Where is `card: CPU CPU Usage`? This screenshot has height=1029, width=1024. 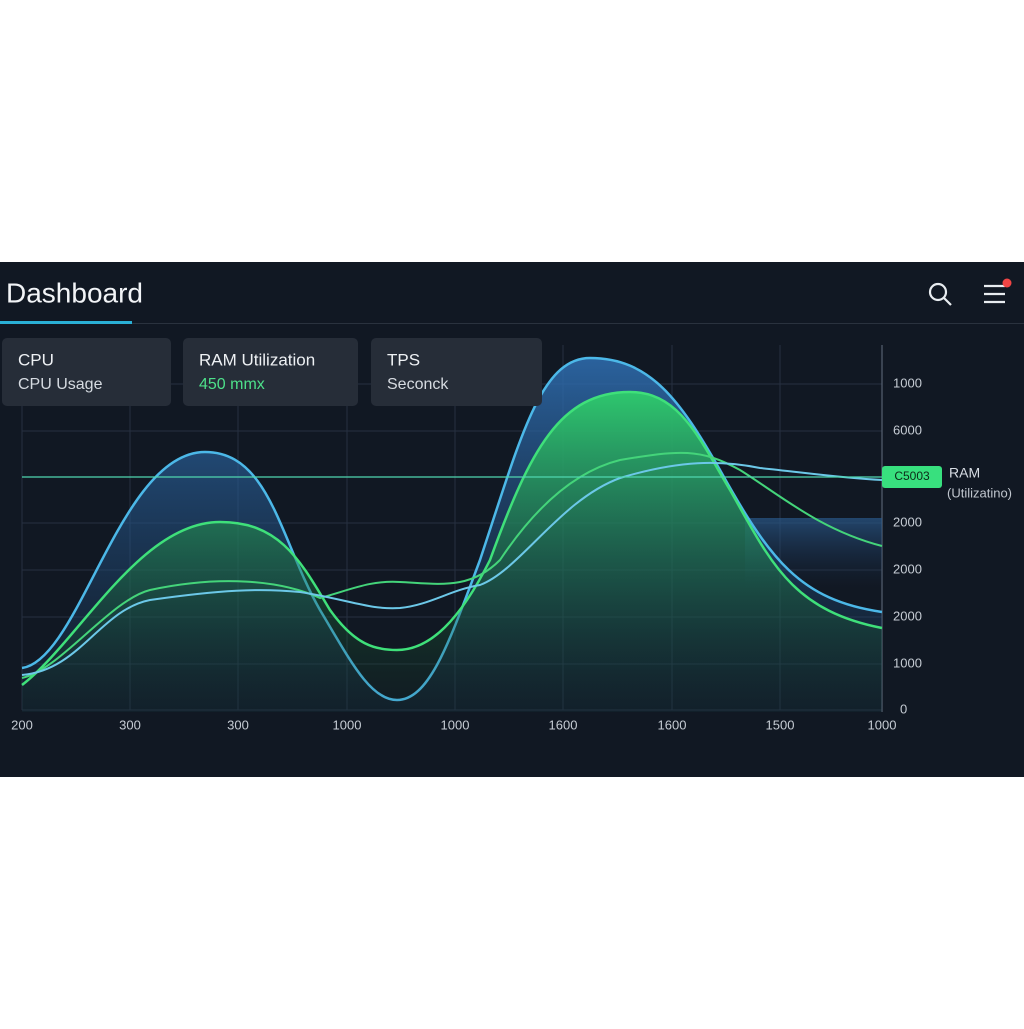
card: CPU CPU Usage is located at coordinates (86, 372).